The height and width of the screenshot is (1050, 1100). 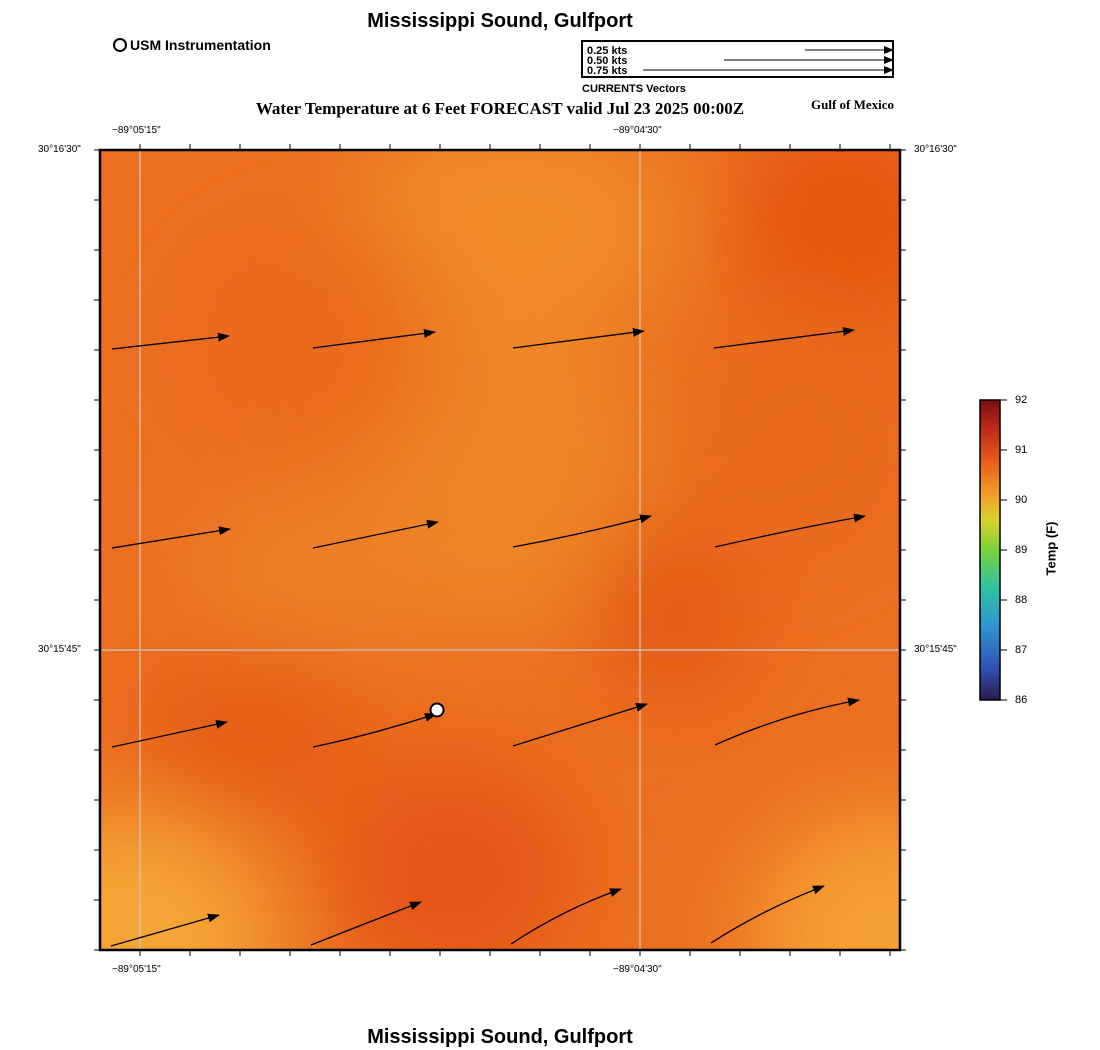 What do you see at coordinates (59, 149) in the screenshot?
I see `lat-label-left-1: 30°16'30"` at bounding box center [59, 149].